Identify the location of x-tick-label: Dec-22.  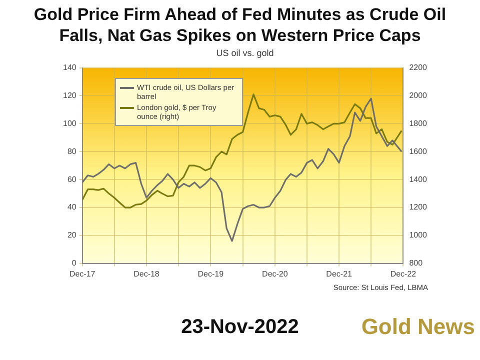
(403, 273).